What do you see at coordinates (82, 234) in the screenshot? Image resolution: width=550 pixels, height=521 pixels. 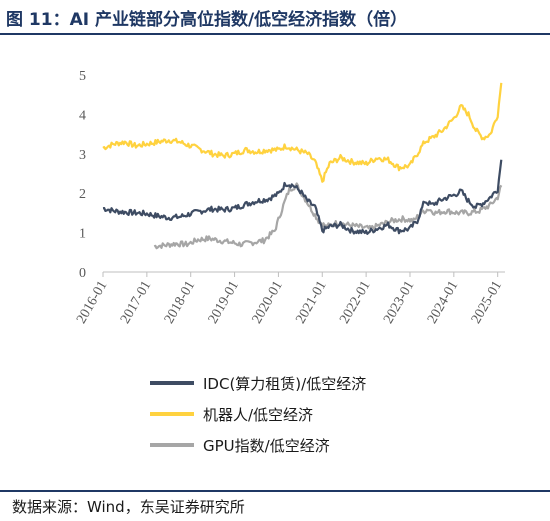 I see `y-tick-label: 1` at bounding box center [82, 234].